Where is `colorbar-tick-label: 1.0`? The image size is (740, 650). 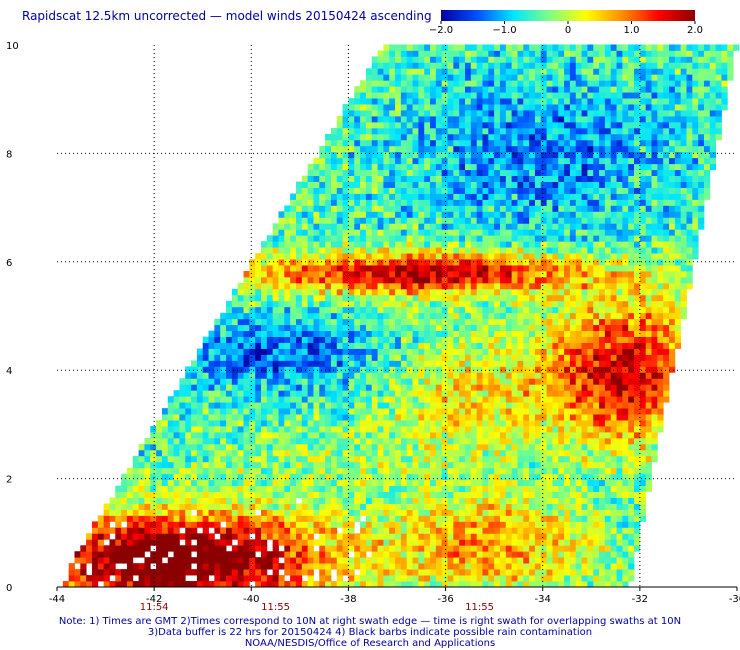 colorbar-tick-label: 1.0 is located at coordinates (632, 30).